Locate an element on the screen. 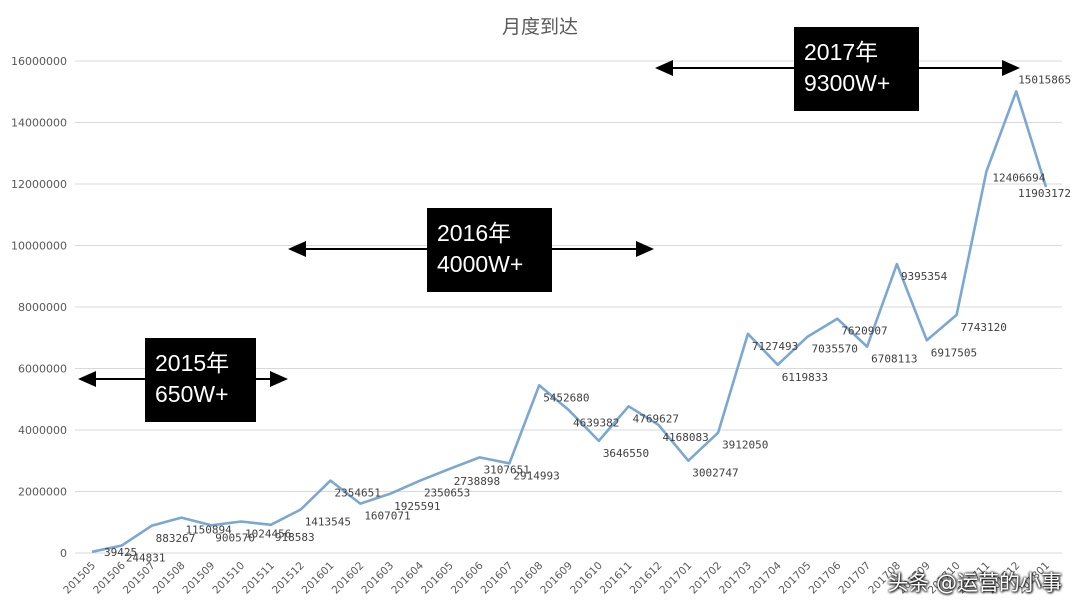  data-label: 6917505 is located at coordinates (954, 352).